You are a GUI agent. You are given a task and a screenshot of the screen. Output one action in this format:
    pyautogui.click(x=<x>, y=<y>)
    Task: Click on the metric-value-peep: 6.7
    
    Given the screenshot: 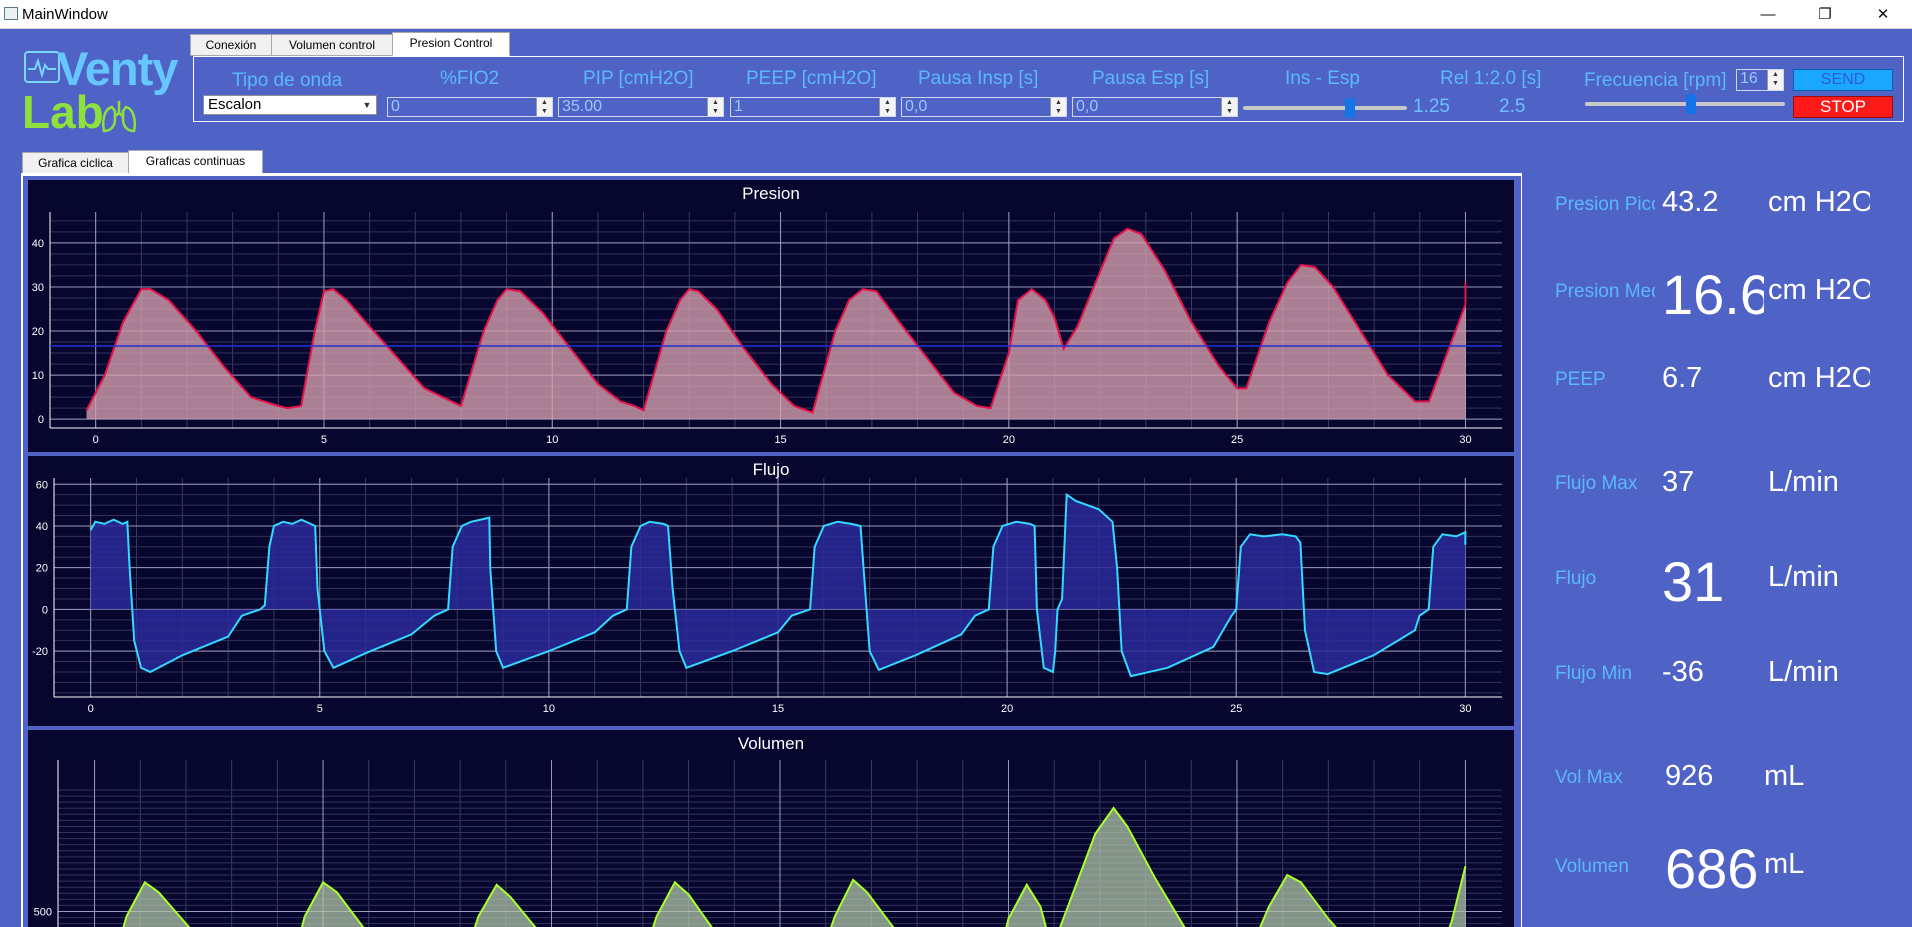 What is the action you would take?
    pyautogui.click(x=1682, y=378)
    